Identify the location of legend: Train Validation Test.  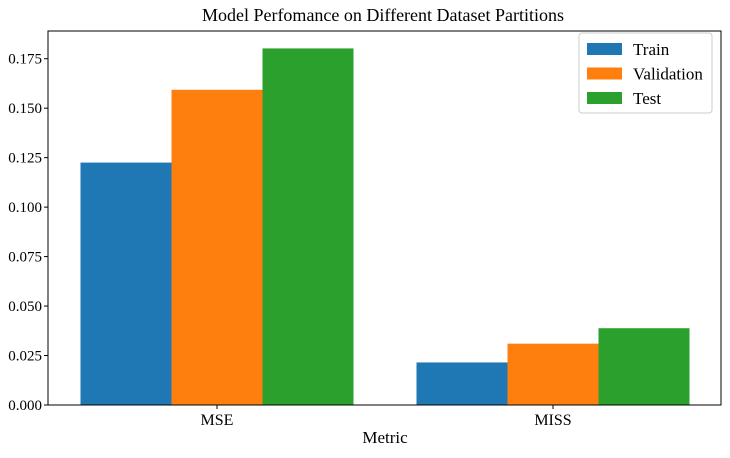
(645, 73).